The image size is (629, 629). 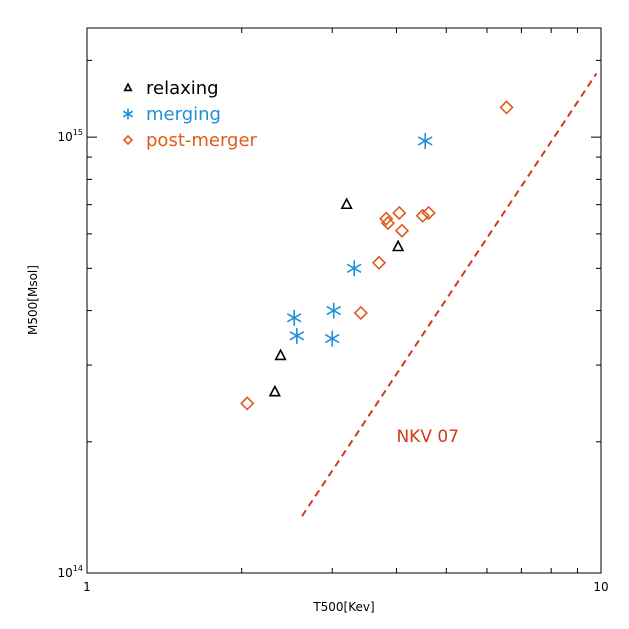 I want to click on y-tick-label: 1014, so click(x=70, y=572).